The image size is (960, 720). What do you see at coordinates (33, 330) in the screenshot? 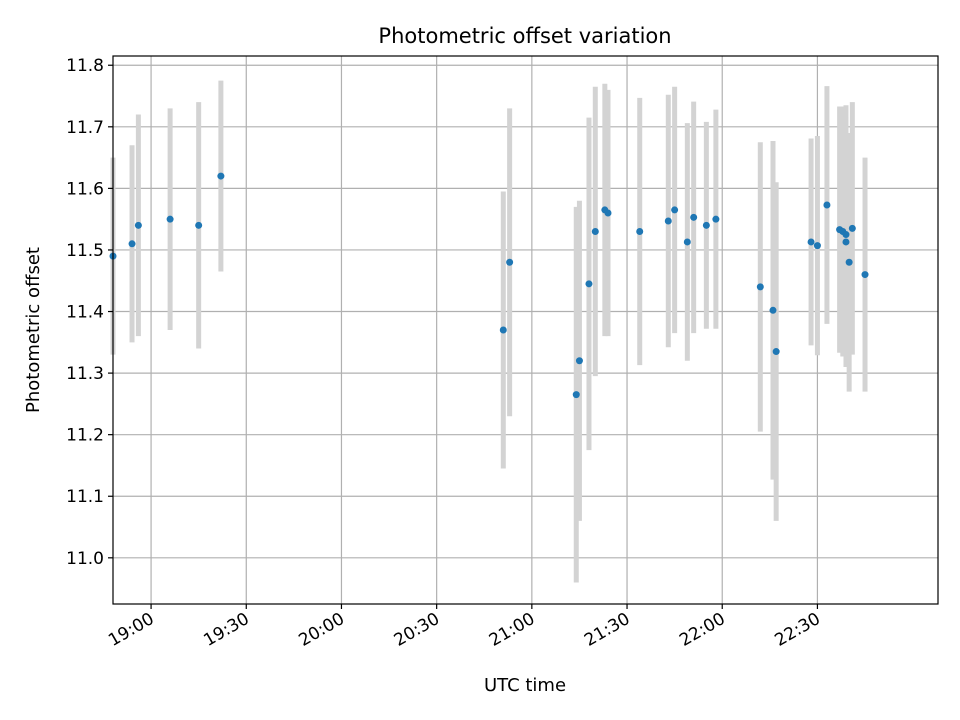
I see `y-axis-label: Photometric offset` at bounding box center [33, 330].